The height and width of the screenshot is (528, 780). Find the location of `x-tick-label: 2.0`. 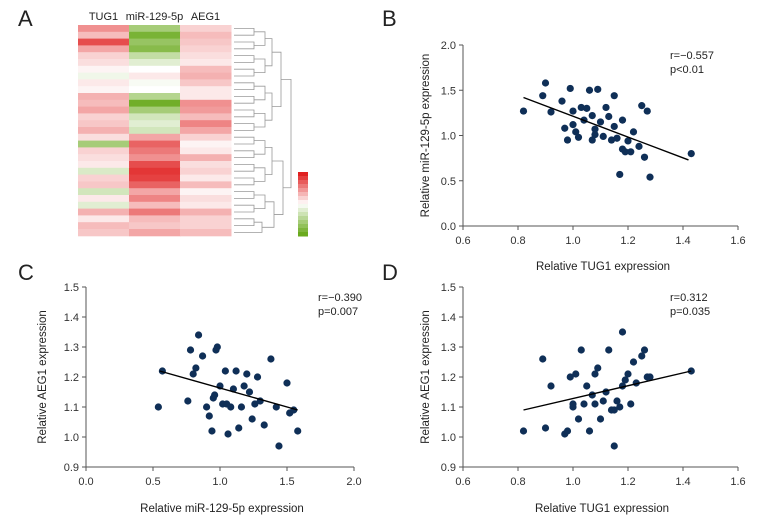

x-tick-label: 2.0 is located at coordinates (353, 482).